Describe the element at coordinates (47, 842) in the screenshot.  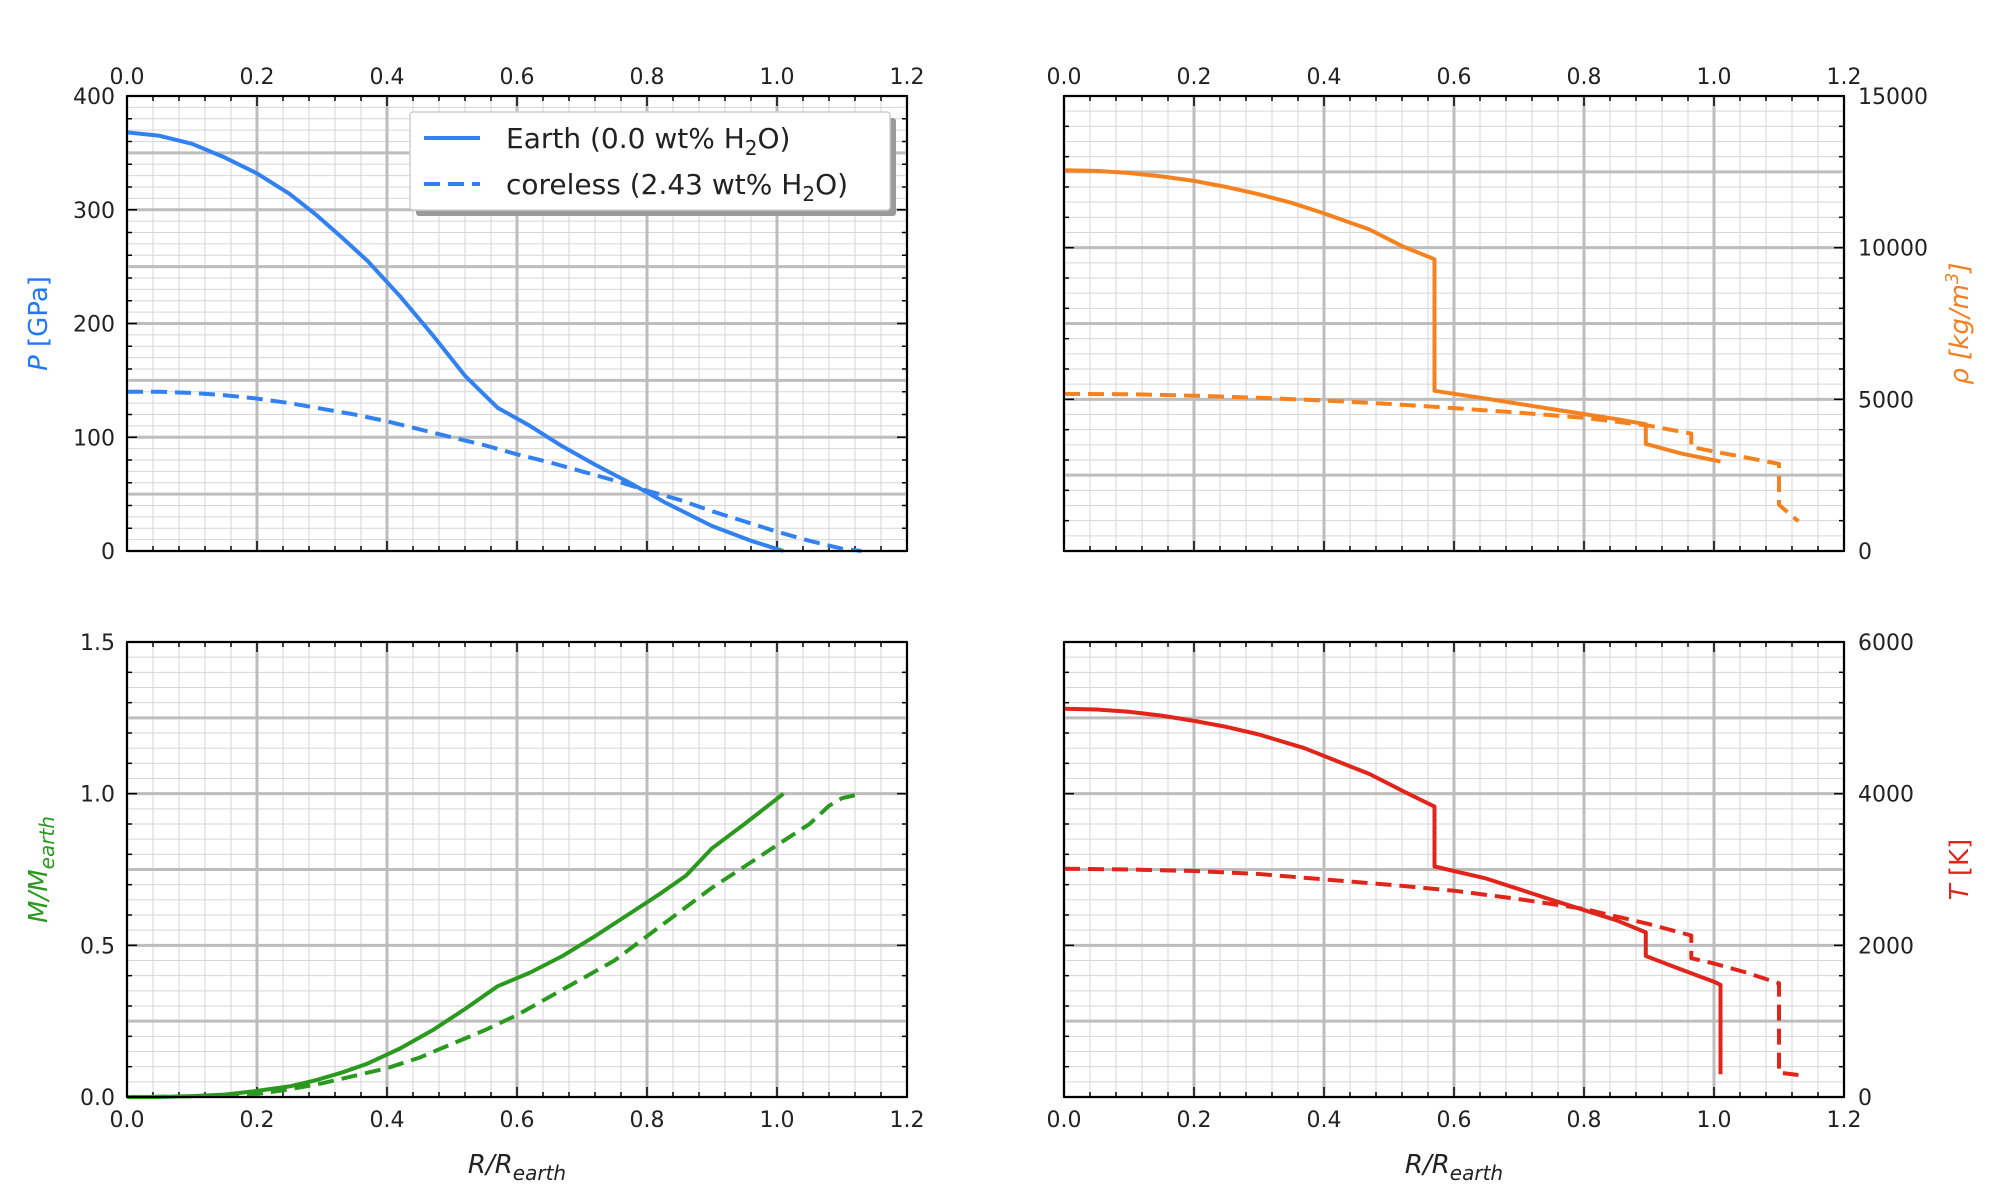
I see `y-axis-label-sub: earth` at that location.